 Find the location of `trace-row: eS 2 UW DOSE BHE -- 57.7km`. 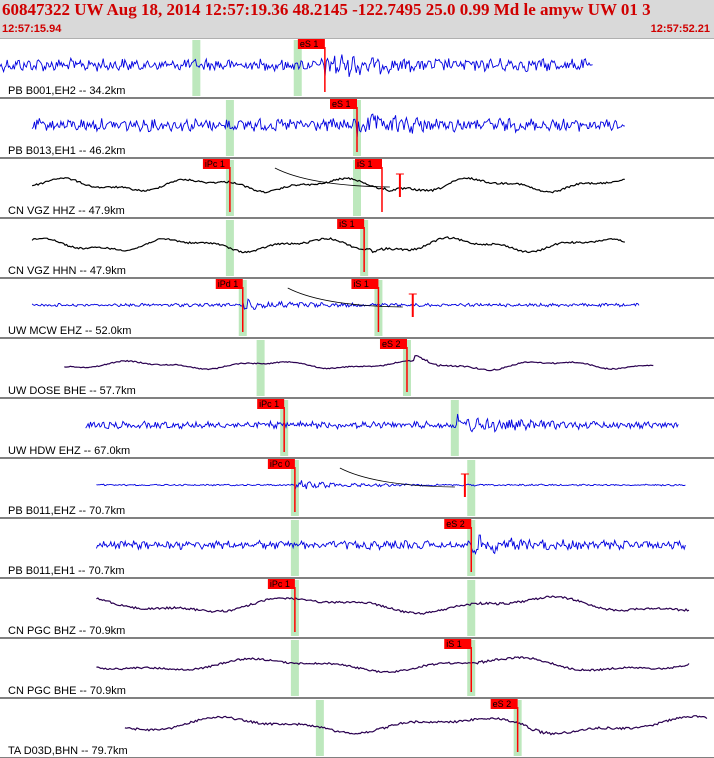

trace-row: eS 2 UW DOSE BHE -- 57.7km is located at coordinates (357, 369).